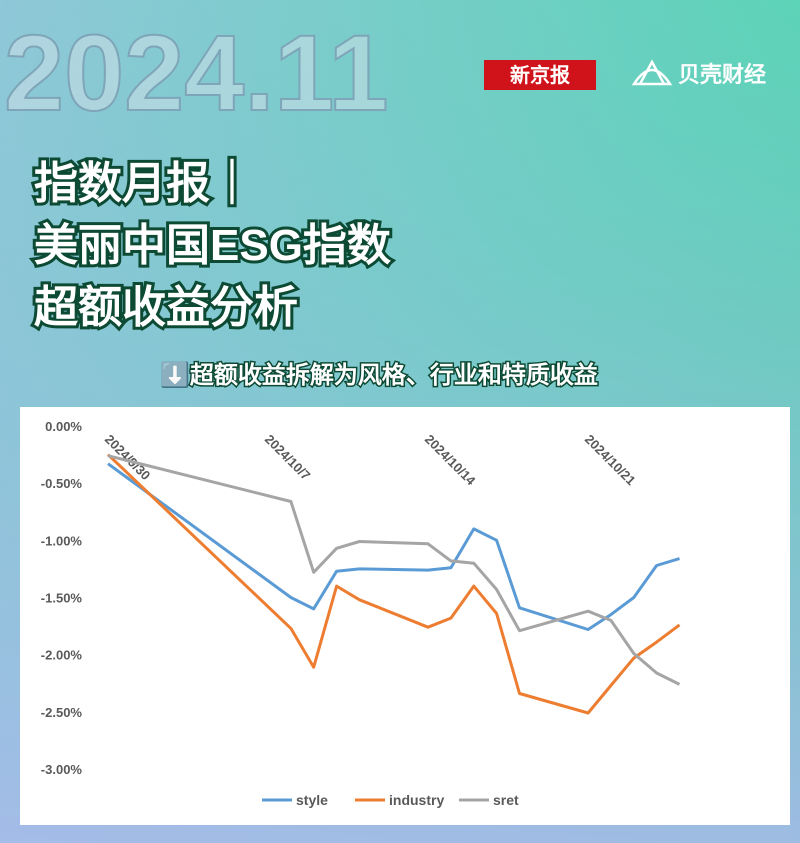 This screenshot has width=800, height=843. I want to click on brand-logo, so click(652, 72).